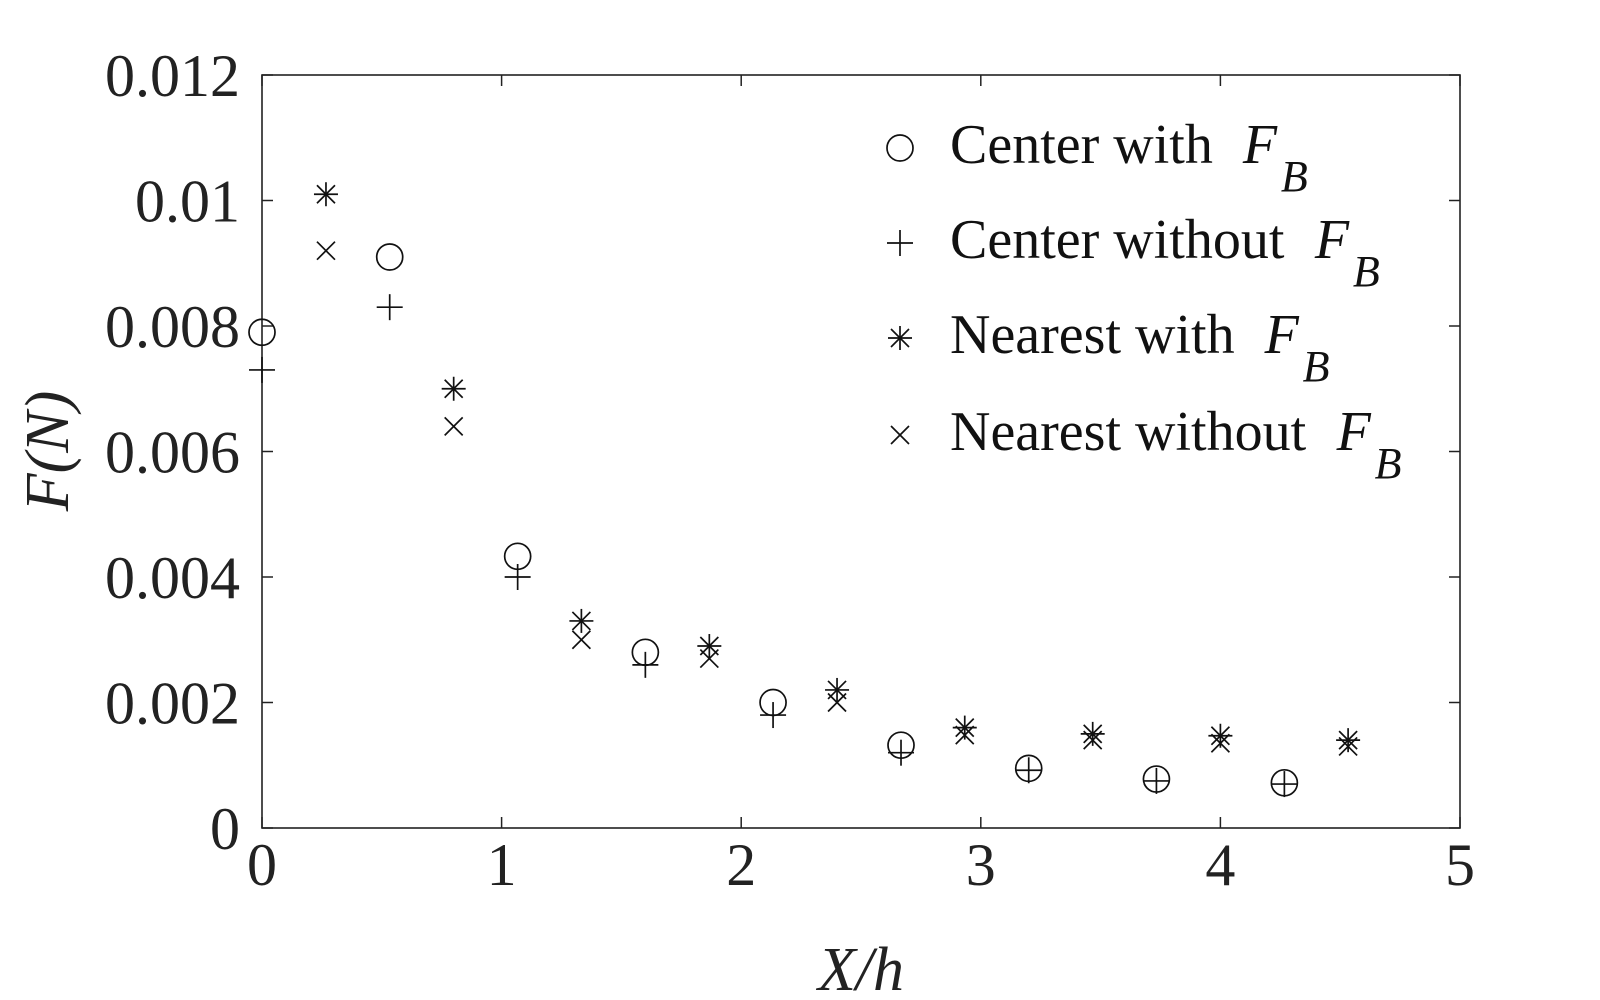  What do you see at coordinates (1092, 335) in the screenshot?
I see `legend-label: Nearest with` at bounding box center [1092, 335].